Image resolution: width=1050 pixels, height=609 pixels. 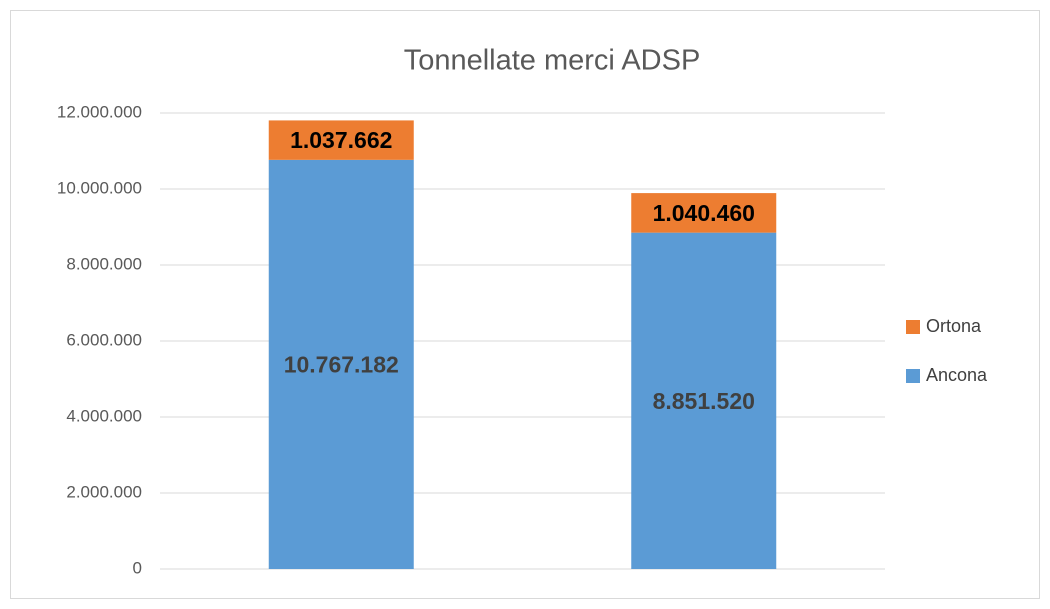 I want to click on legend-label: Ancona, so click(x=957, y=375).